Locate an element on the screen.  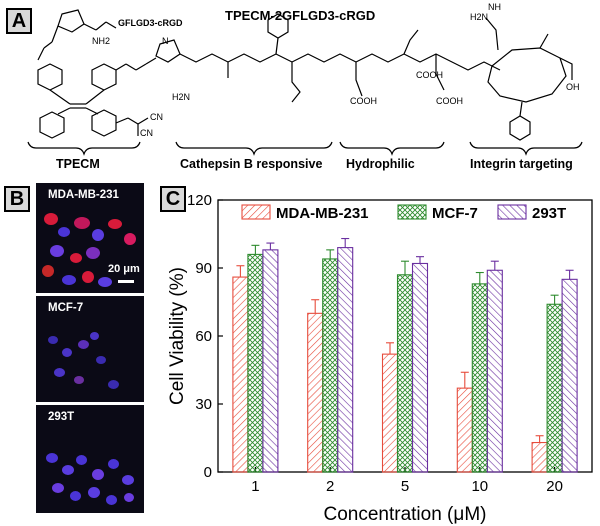
microscopy-image-293t: 293T is located at coordinates (90, 459).